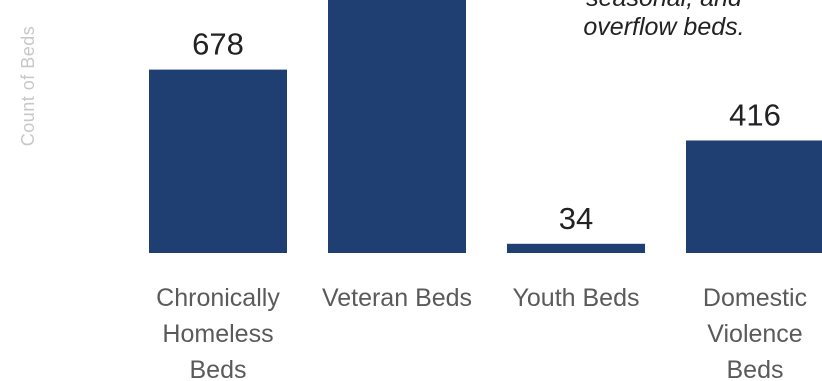 This screenshot has width=822, height=381. Describe the element at coordinates (28, 86) in the screenshot. I see `y-axis-label: Count of Beds` at that location.